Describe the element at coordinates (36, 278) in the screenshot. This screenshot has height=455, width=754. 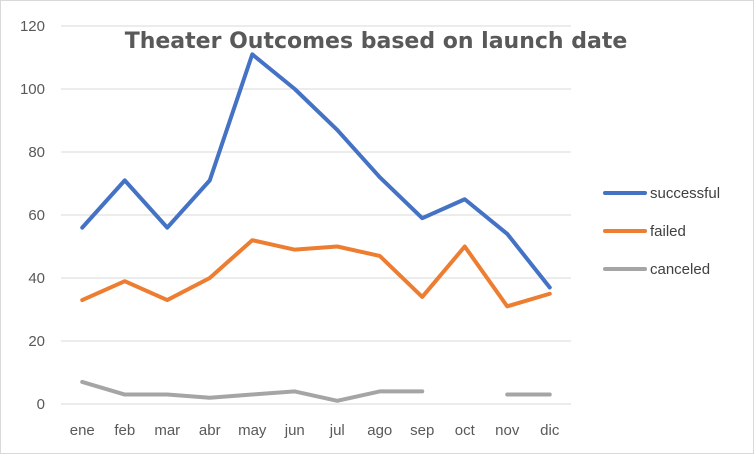
I see `y-tick-label: 40` at that location.